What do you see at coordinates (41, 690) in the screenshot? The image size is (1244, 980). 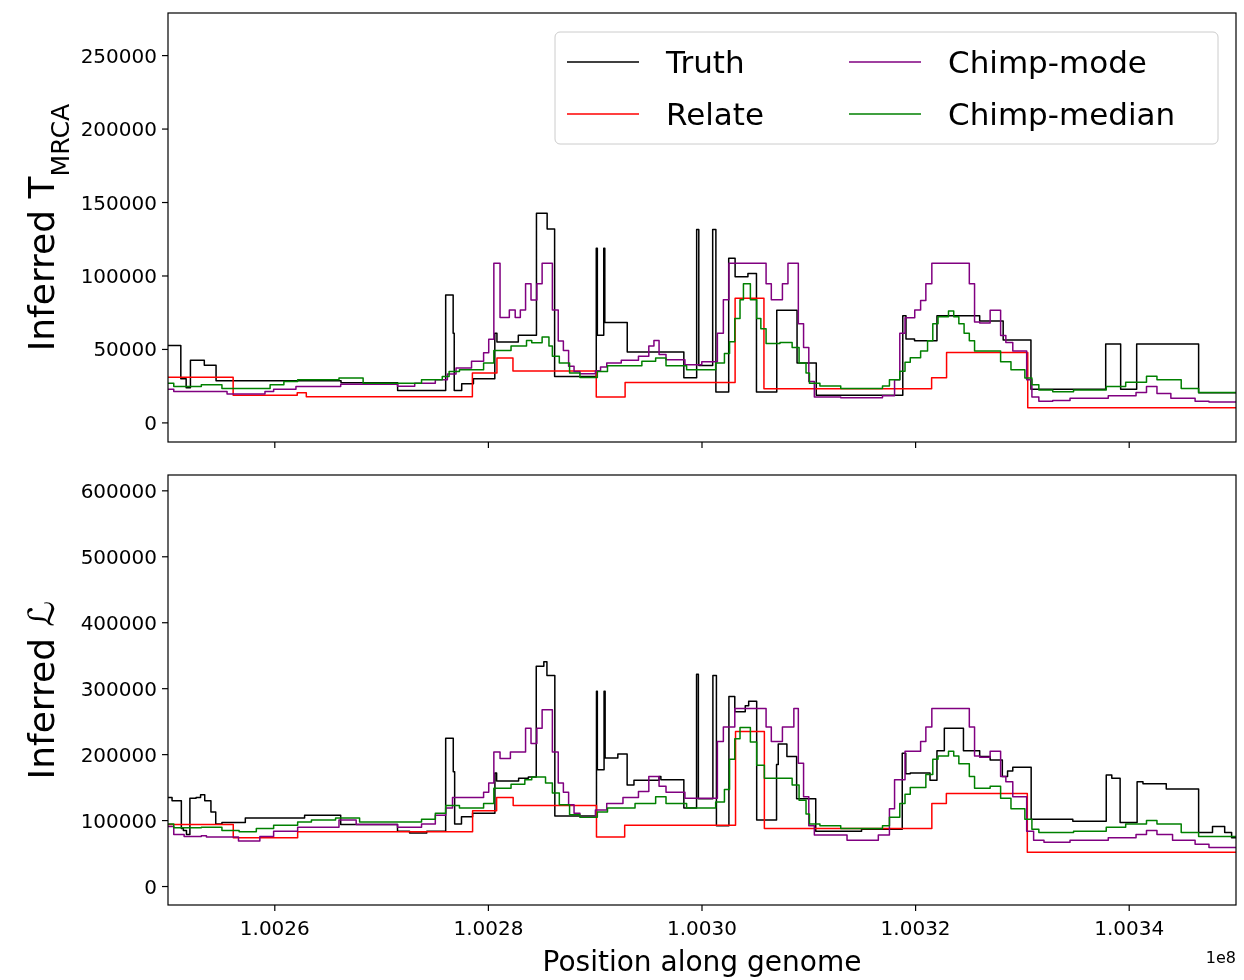 I see `y-axis-title: Inferred ℒ` at bounding box center [41, 690].